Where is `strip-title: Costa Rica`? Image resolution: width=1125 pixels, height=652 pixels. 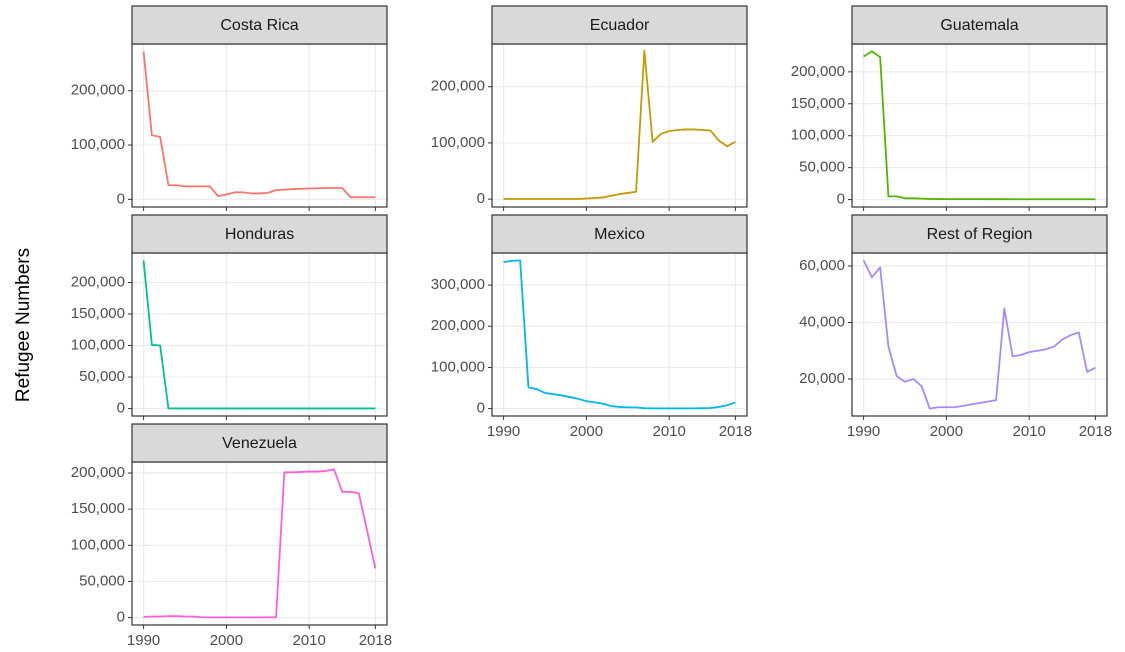
strip-title: Costa Rica is located at coordinates (259, 25).